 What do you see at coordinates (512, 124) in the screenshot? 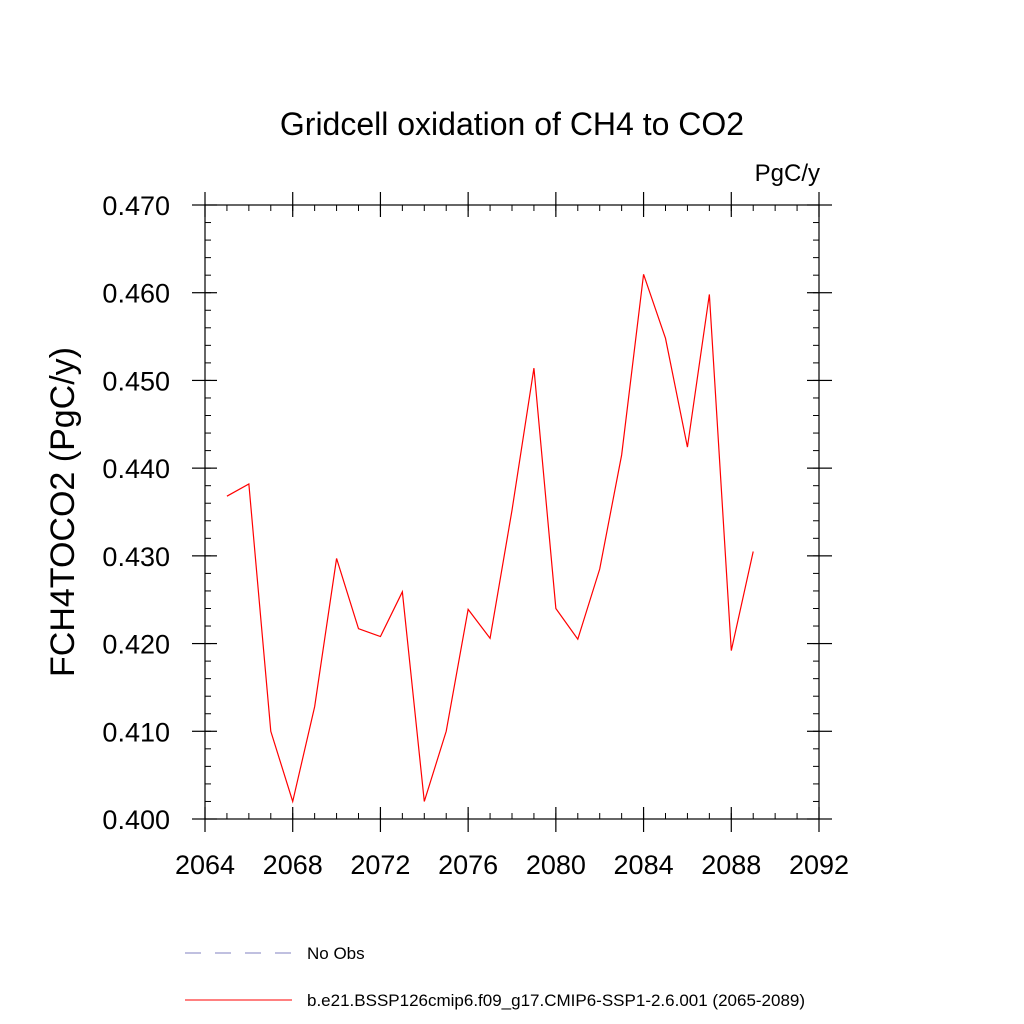
I see `chart-title: Gridcell oxidation of CH4 to CO2` at bounding box center [512, 124].